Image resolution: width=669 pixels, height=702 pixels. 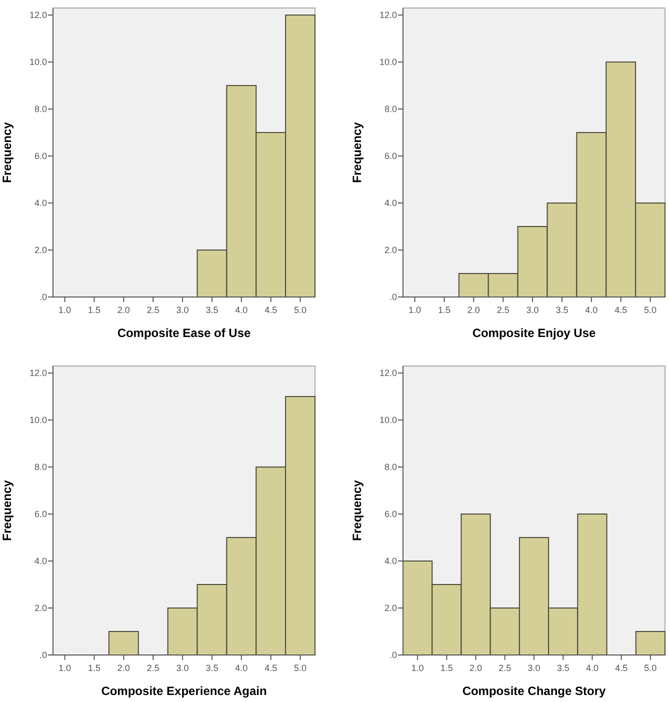 What do you see at coordinates (534, 333) in the screenshot?
I see `x-axis-title: Composite Enjoy Use` at bounding box center [534, 333].